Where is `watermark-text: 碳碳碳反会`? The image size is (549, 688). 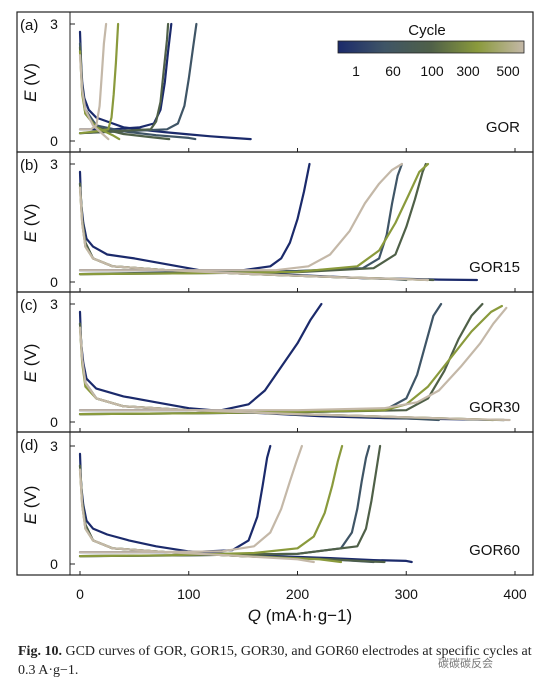 watermark-text: 碳碳碳反会 is located at coordinates (465, 663).